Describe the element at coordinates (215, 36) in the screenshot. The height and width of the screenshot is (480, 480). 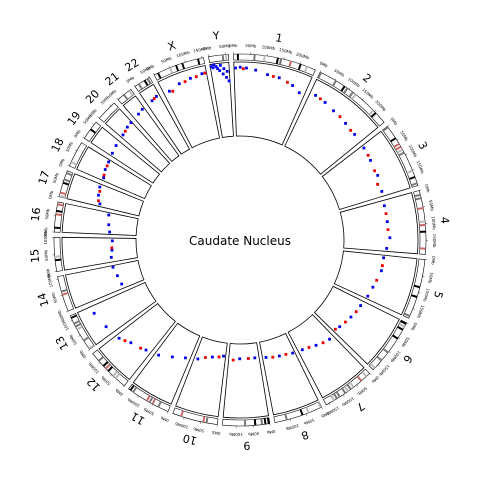
I see `chromosome-label-Y: Y` at that location.